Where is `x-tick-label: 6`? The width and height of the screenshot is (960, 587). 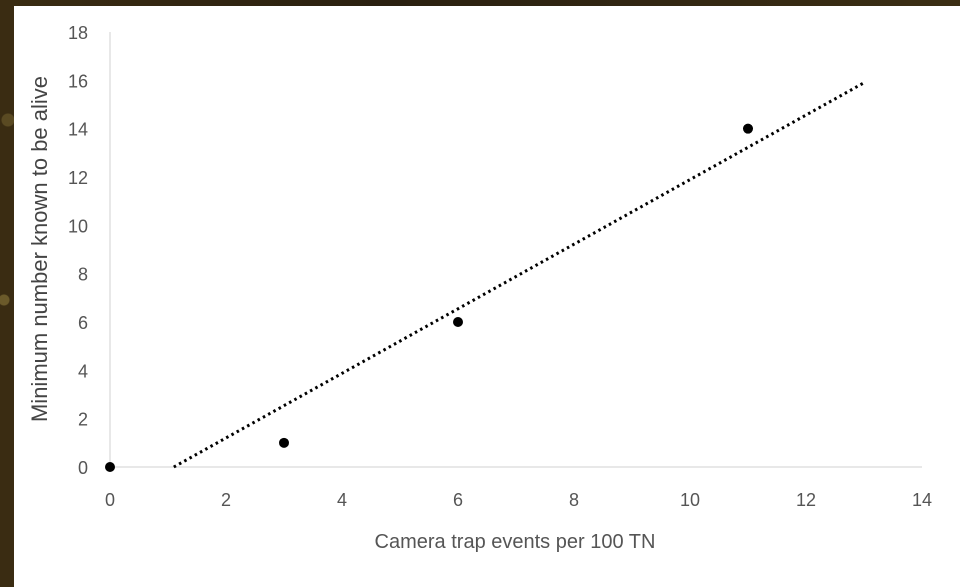 x-tick-label: 6 is located at coordinates (458, 500).